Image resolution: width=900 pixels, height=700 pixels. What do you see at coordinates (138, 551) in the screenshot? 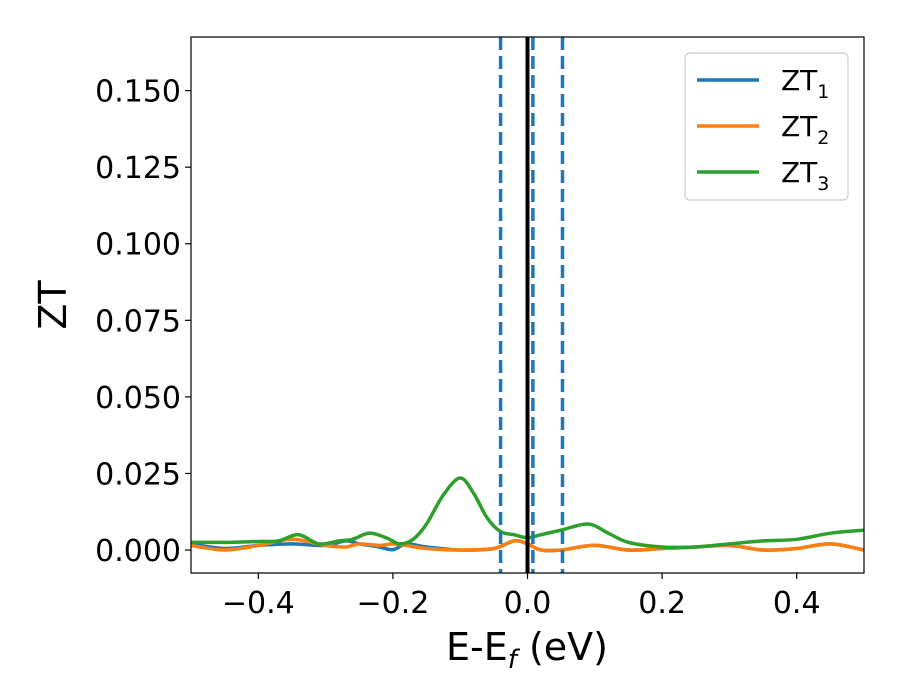
I see `y-tick-label: 0.000` at bounding box center [138, 551].